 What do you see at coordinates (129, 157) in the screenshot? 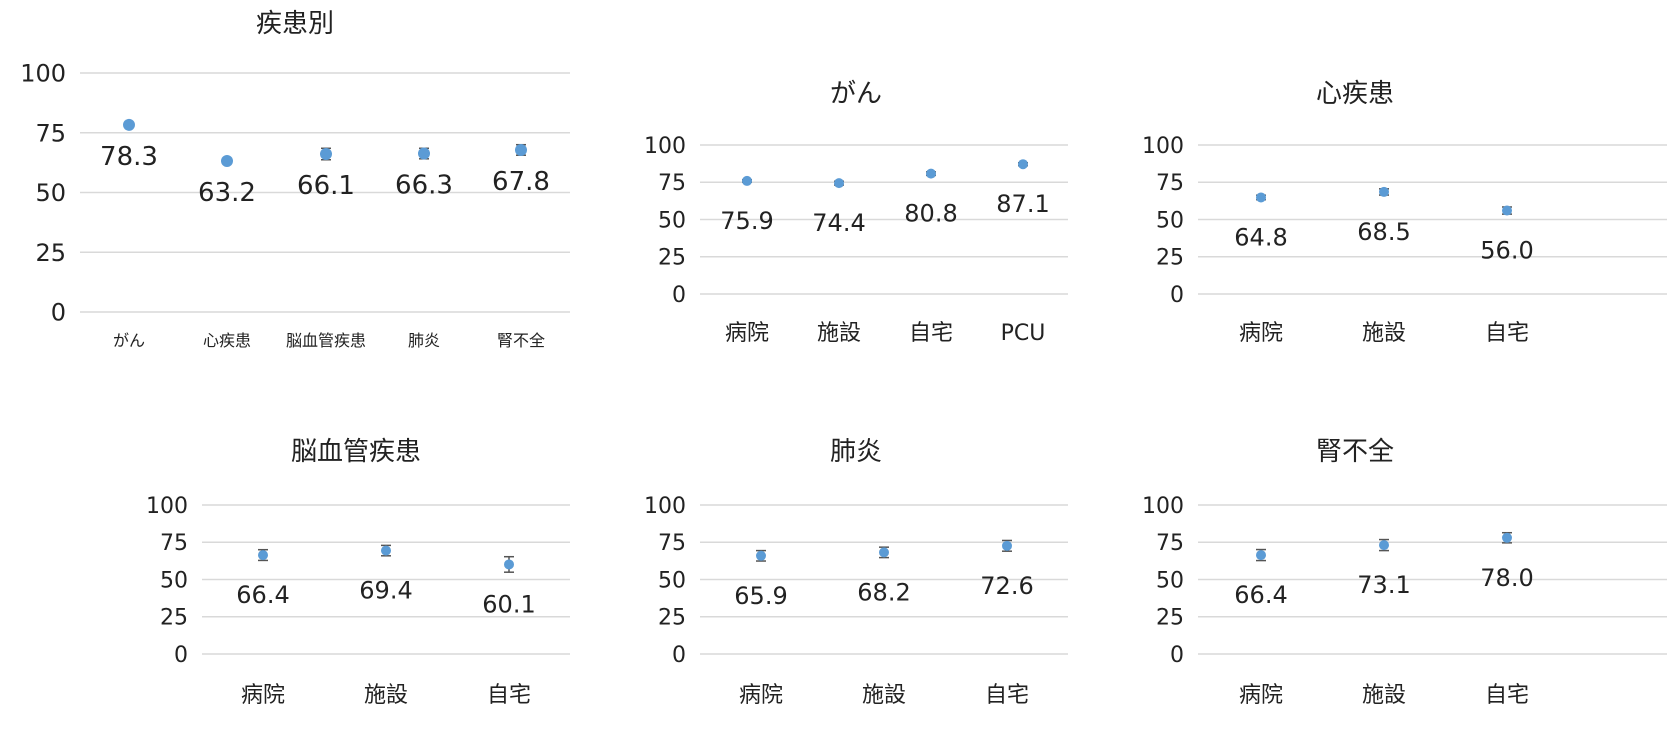
I see `data-label: 78.3` at bounding box center [129, 157].